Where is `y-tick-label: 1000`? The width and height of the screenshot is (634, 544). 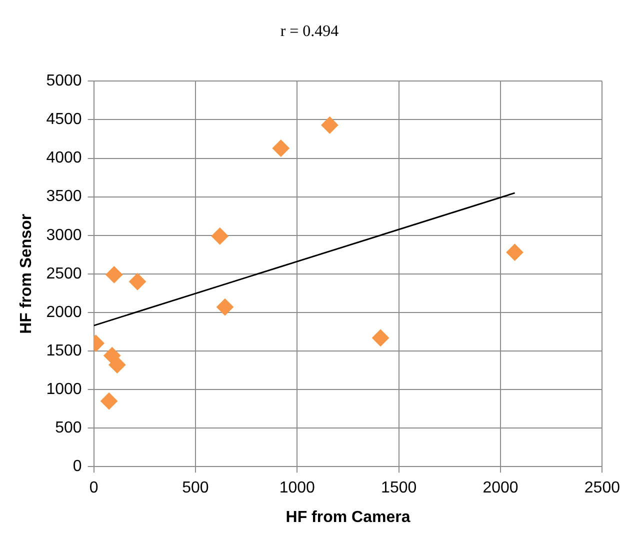 y-tick-label: 1000 is located at coordinates (64, 389).